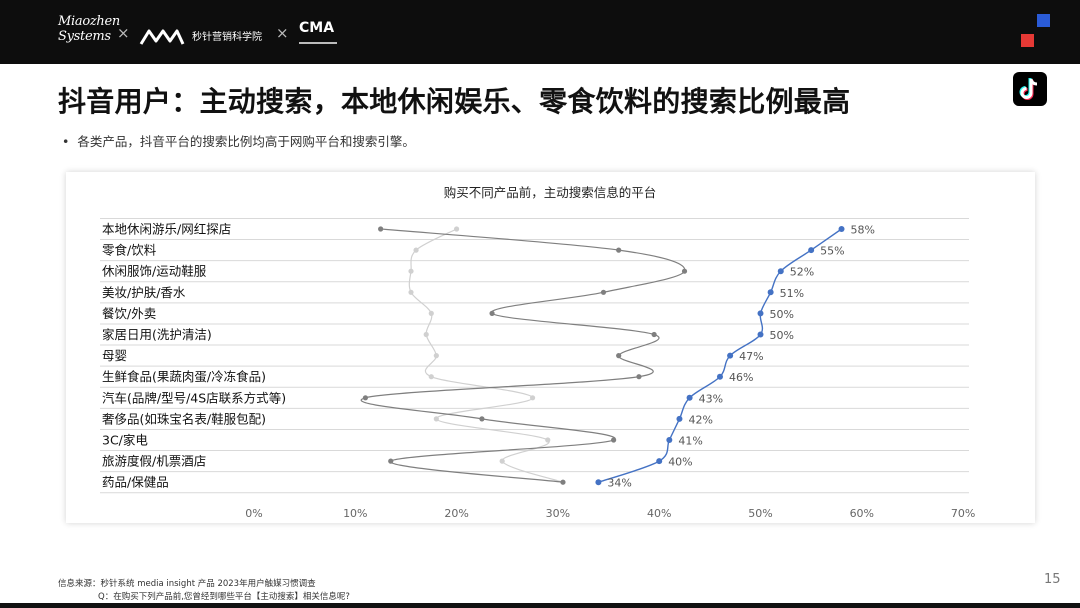 Image resolution: width=1080 pixels, height=608 pixels. Describe the element at coordinates (129, 313) in the screenshot. I see `category-label: 餐饮/外卖` at that location.